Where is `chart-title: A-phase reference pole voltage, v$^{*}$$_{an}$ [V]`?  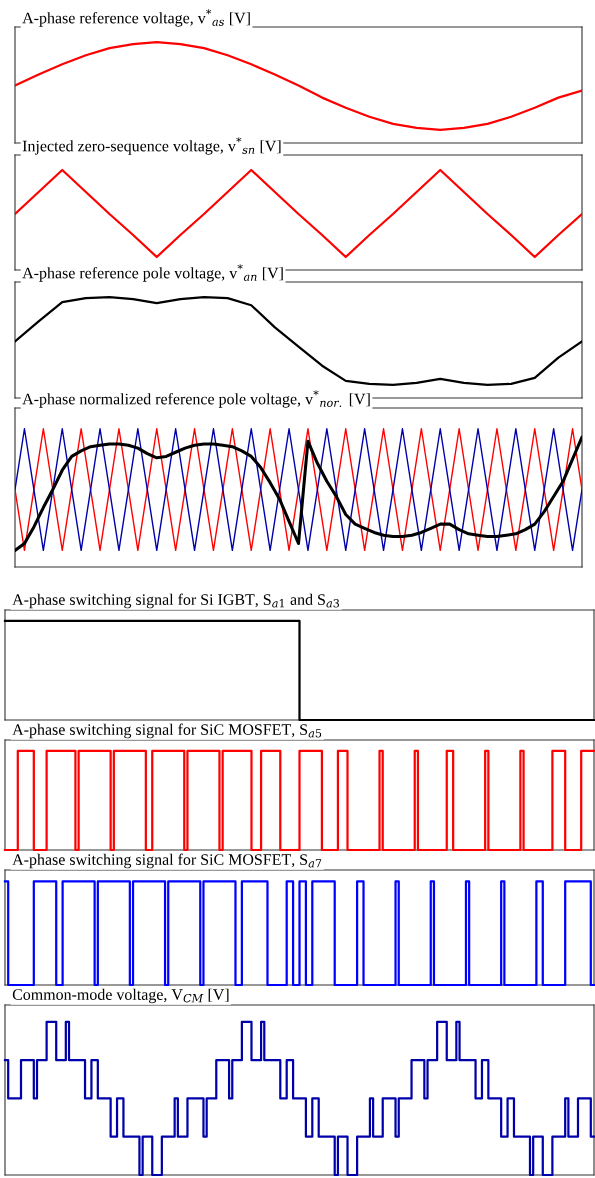
chart-title: A-phase reference pole voltage, v$^{*}$$_{an}$ [V] is located at coordinates (152, 273).